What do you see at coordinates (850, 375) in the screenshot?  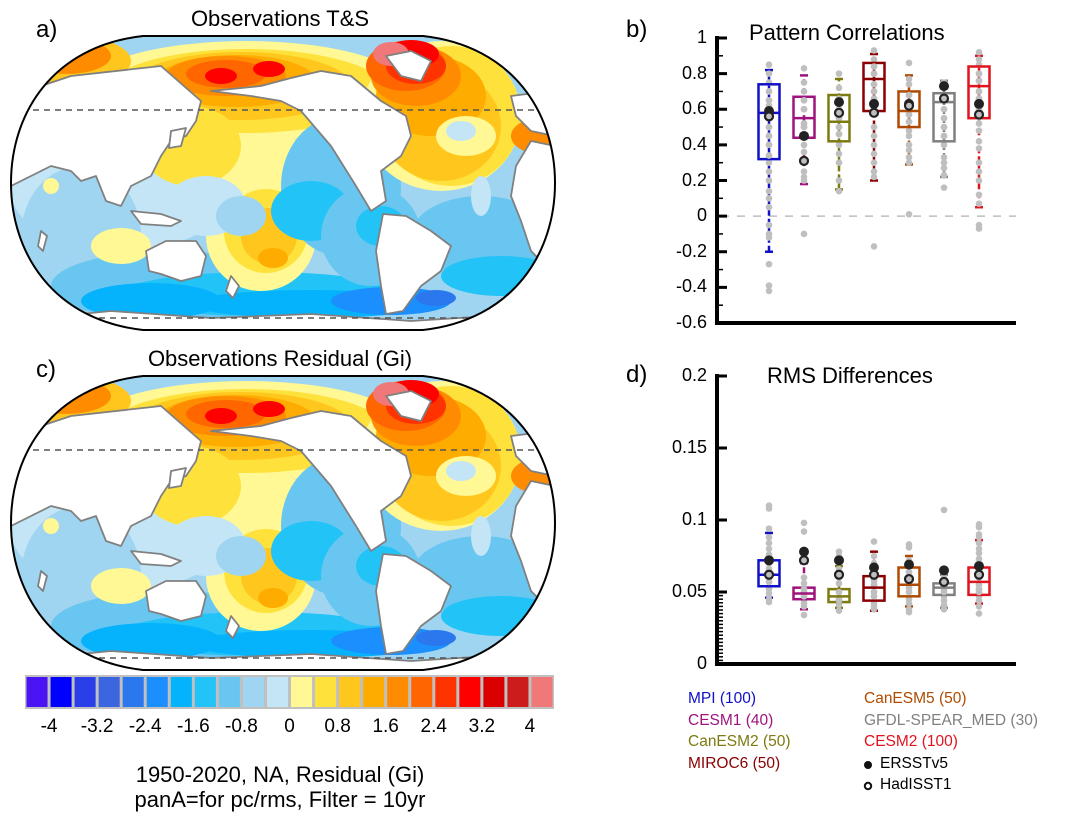 I see `panel-d-title: RMS Differences` at bounding box center [850, 375].